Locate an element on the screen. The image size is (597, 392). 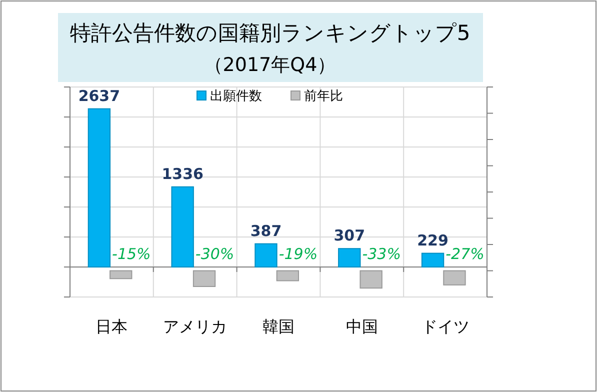
x-tick-label: 韓国 is located at coordinates (278, 326).